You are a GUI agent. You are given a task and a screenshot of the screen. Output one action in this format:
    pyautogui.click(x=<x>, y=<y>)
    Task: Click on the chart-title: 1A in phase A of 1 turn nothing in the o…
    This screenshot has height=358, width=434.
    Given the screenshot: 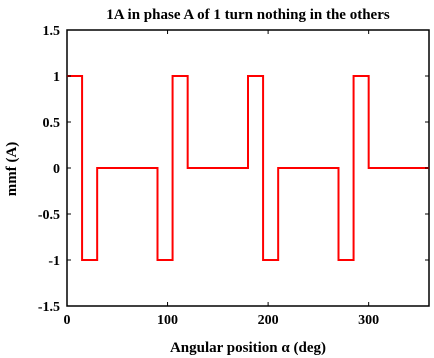 What is the action you would take?
    pyautogui.click(x=248, y=15)
    